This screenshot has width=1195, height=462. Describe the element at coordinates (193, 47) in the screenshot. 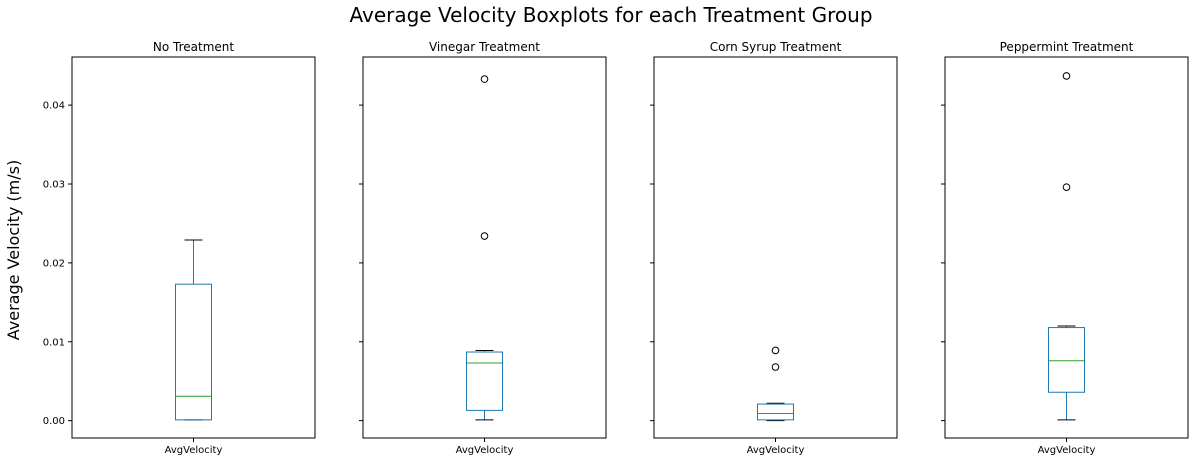

I see `panel-title: No Treatment` at that location.